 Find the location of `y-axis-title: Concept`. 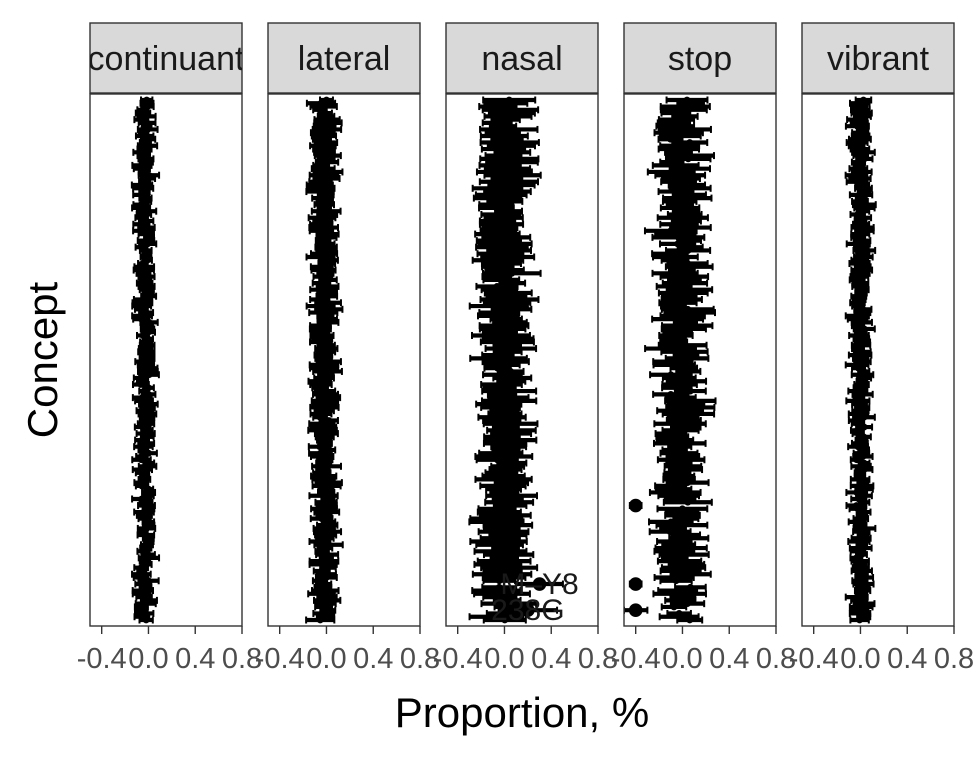

y-axis-title: Concept is located at coordinates (42, 359).